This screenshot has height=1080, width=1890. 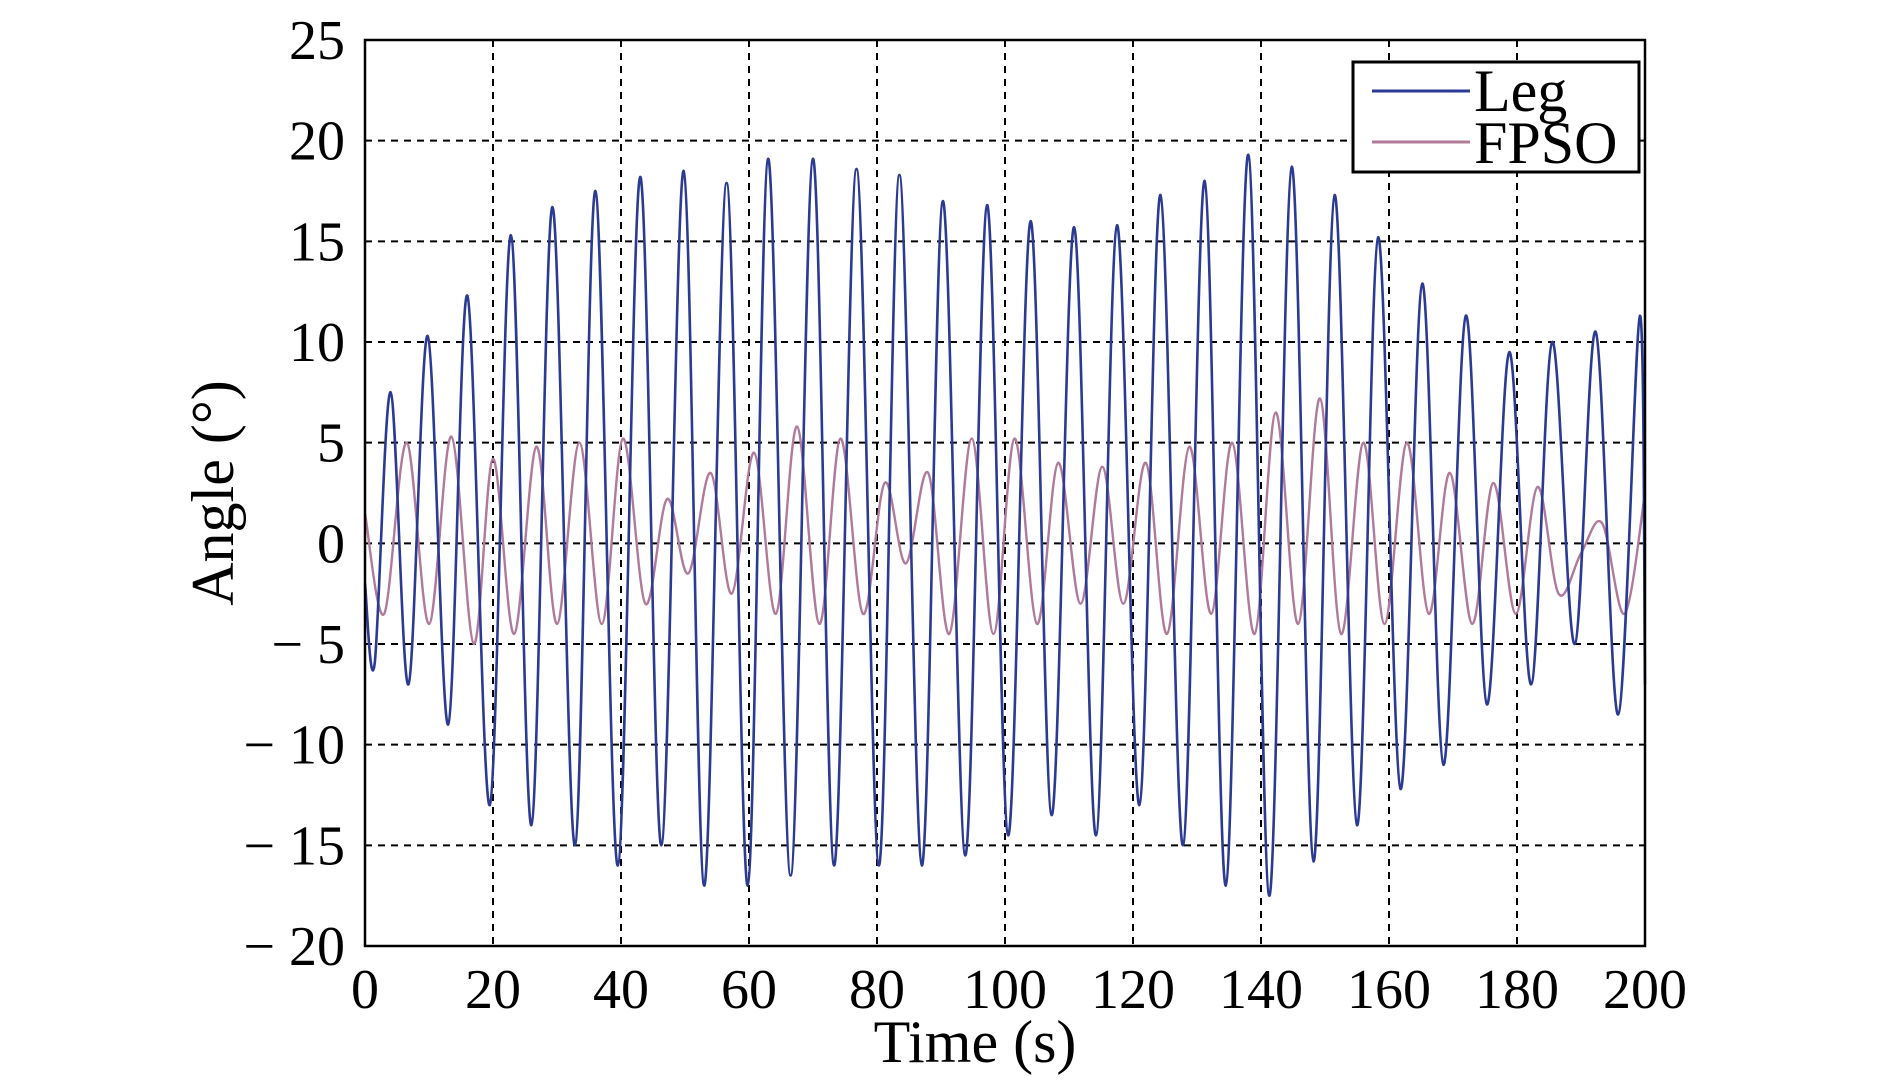 What do you see at coordinates (294, 947) in the screenshot?
I see `y-tick-label: − 20` at bounding box center [294, 947].